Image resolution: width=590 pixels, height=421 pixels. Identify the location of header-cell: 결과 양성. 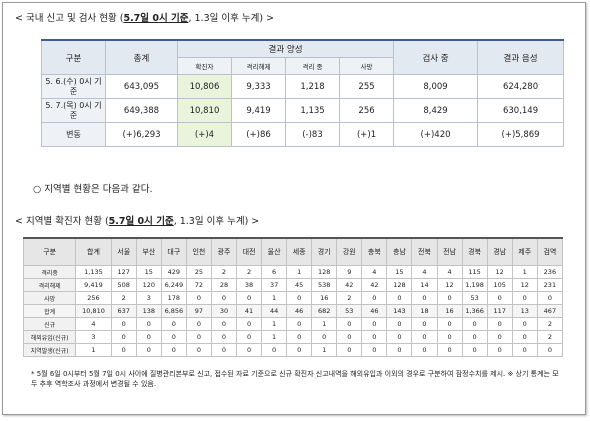
(285, 48).